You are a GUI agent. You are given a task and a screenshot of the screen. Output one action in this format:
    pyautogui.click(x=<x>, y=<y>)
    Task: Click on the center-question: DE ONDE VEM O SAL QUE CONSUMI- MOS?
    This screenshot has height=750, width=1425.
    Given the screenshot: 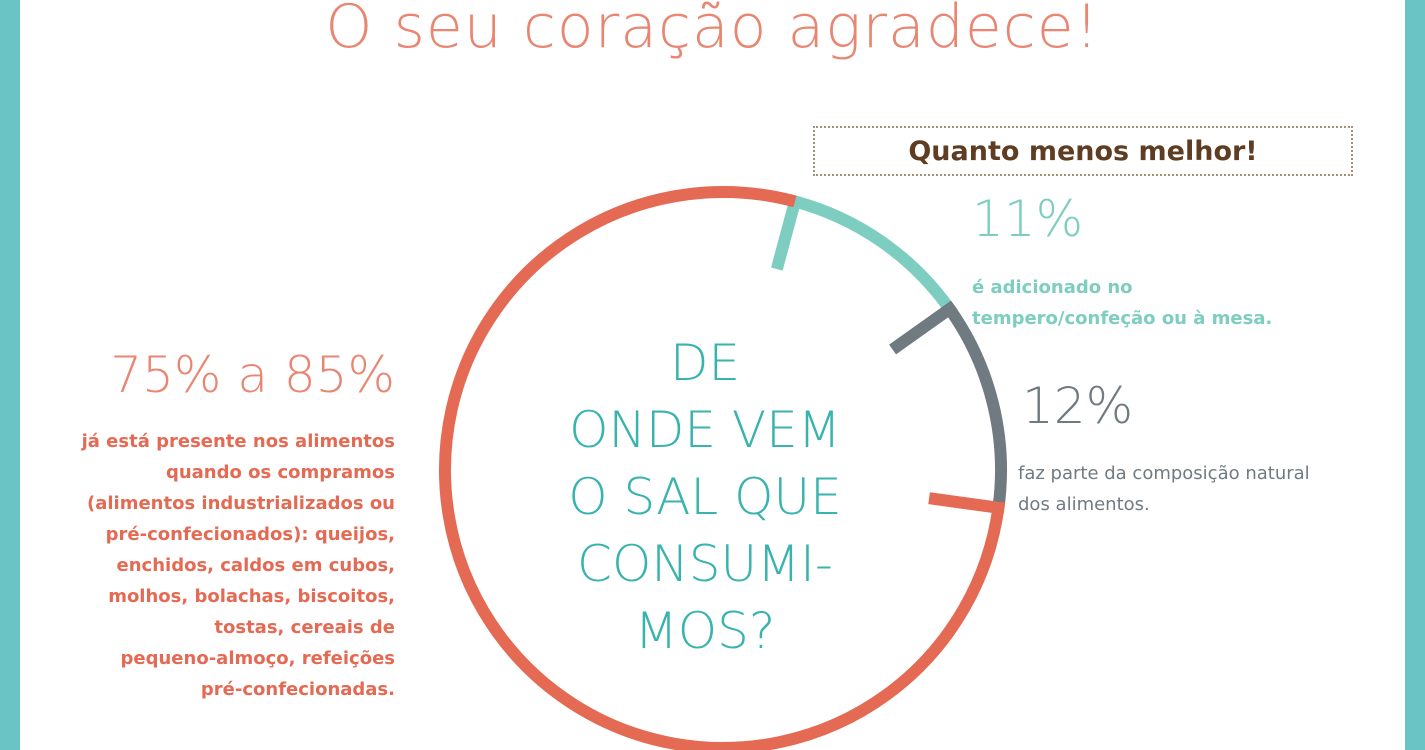 What is the action you would take?
    pyautogui.click(x=705, y=497)
    